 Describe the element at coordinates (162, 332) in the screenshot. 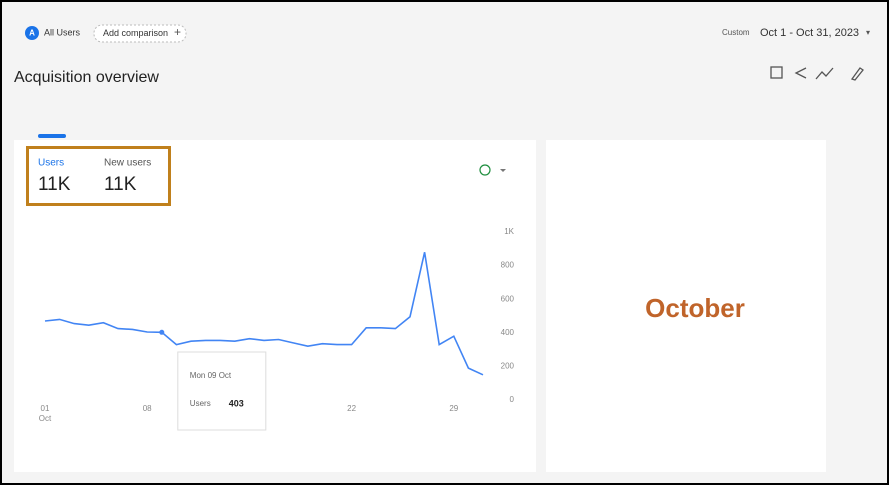

I see `hover-point` at that location.